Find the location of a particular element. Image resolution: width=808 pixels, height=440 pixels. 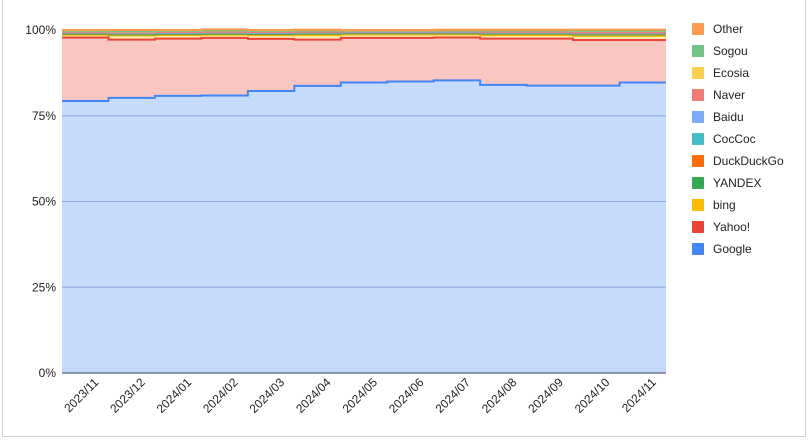

legend-label: Other is located at coordinates (728, 29).